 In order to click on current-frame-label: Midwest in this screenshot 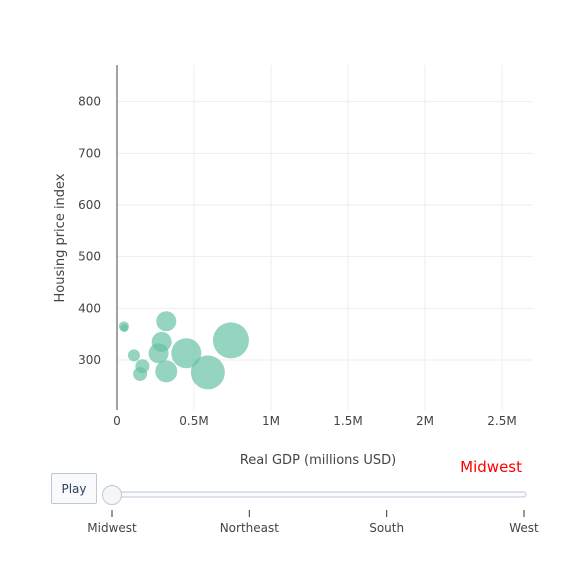, I will do `click(491, 467)`.